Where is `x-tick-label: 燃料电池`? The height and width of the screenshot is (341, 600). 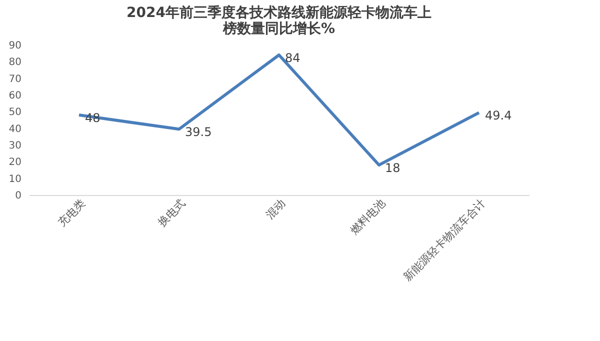
x-tick-label: 燃料电池 is located at coordinates (368, 217).